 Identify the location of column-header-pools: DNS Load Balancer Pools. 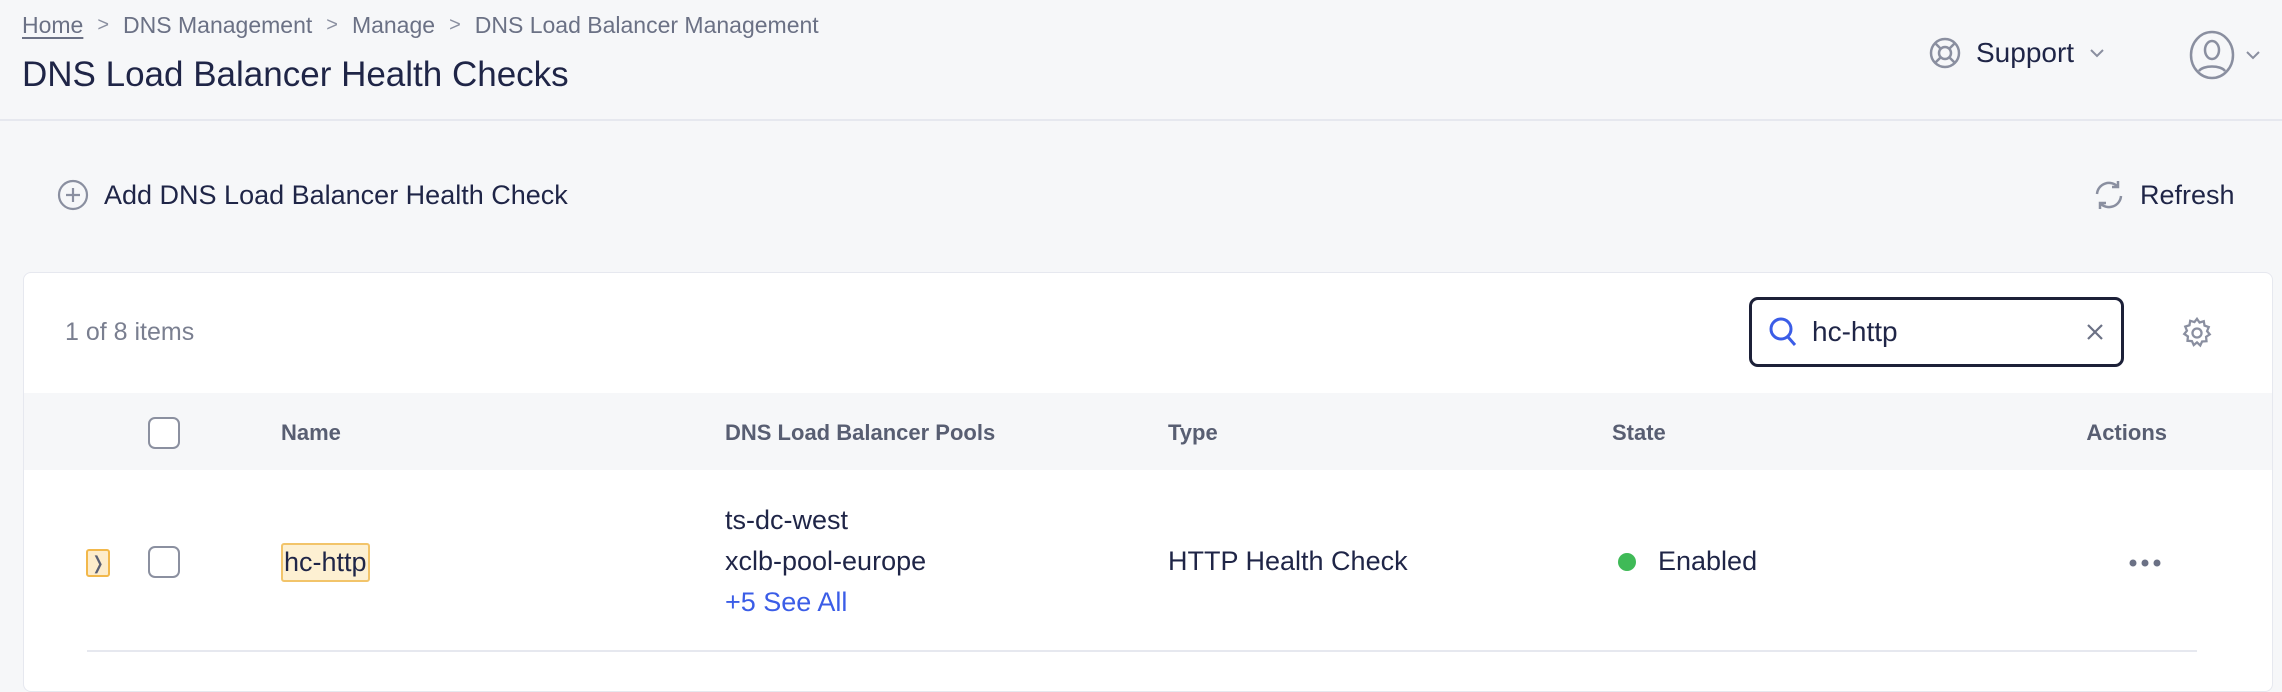
(860, 432).